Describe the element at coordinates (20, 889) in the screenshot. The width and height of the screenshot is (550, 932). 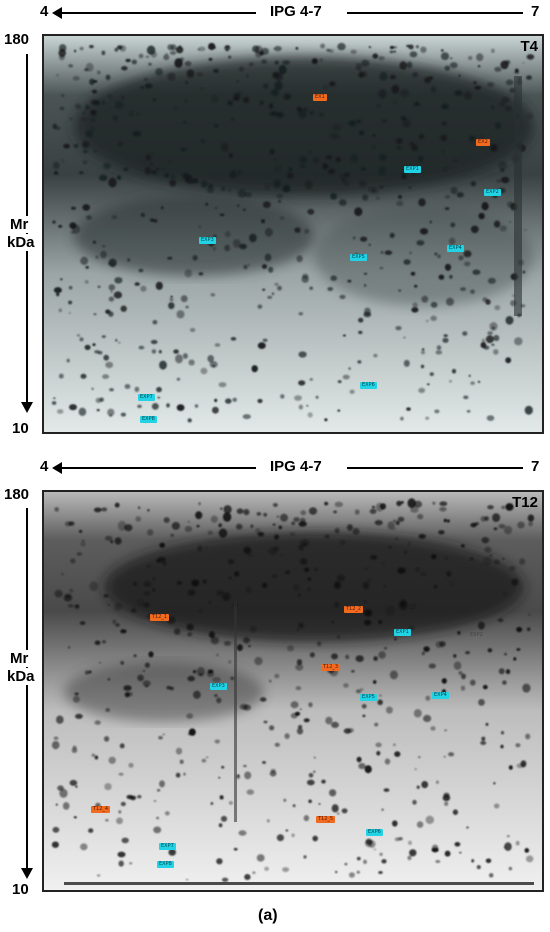
I see `mr-bottom-label: 10` at that location.